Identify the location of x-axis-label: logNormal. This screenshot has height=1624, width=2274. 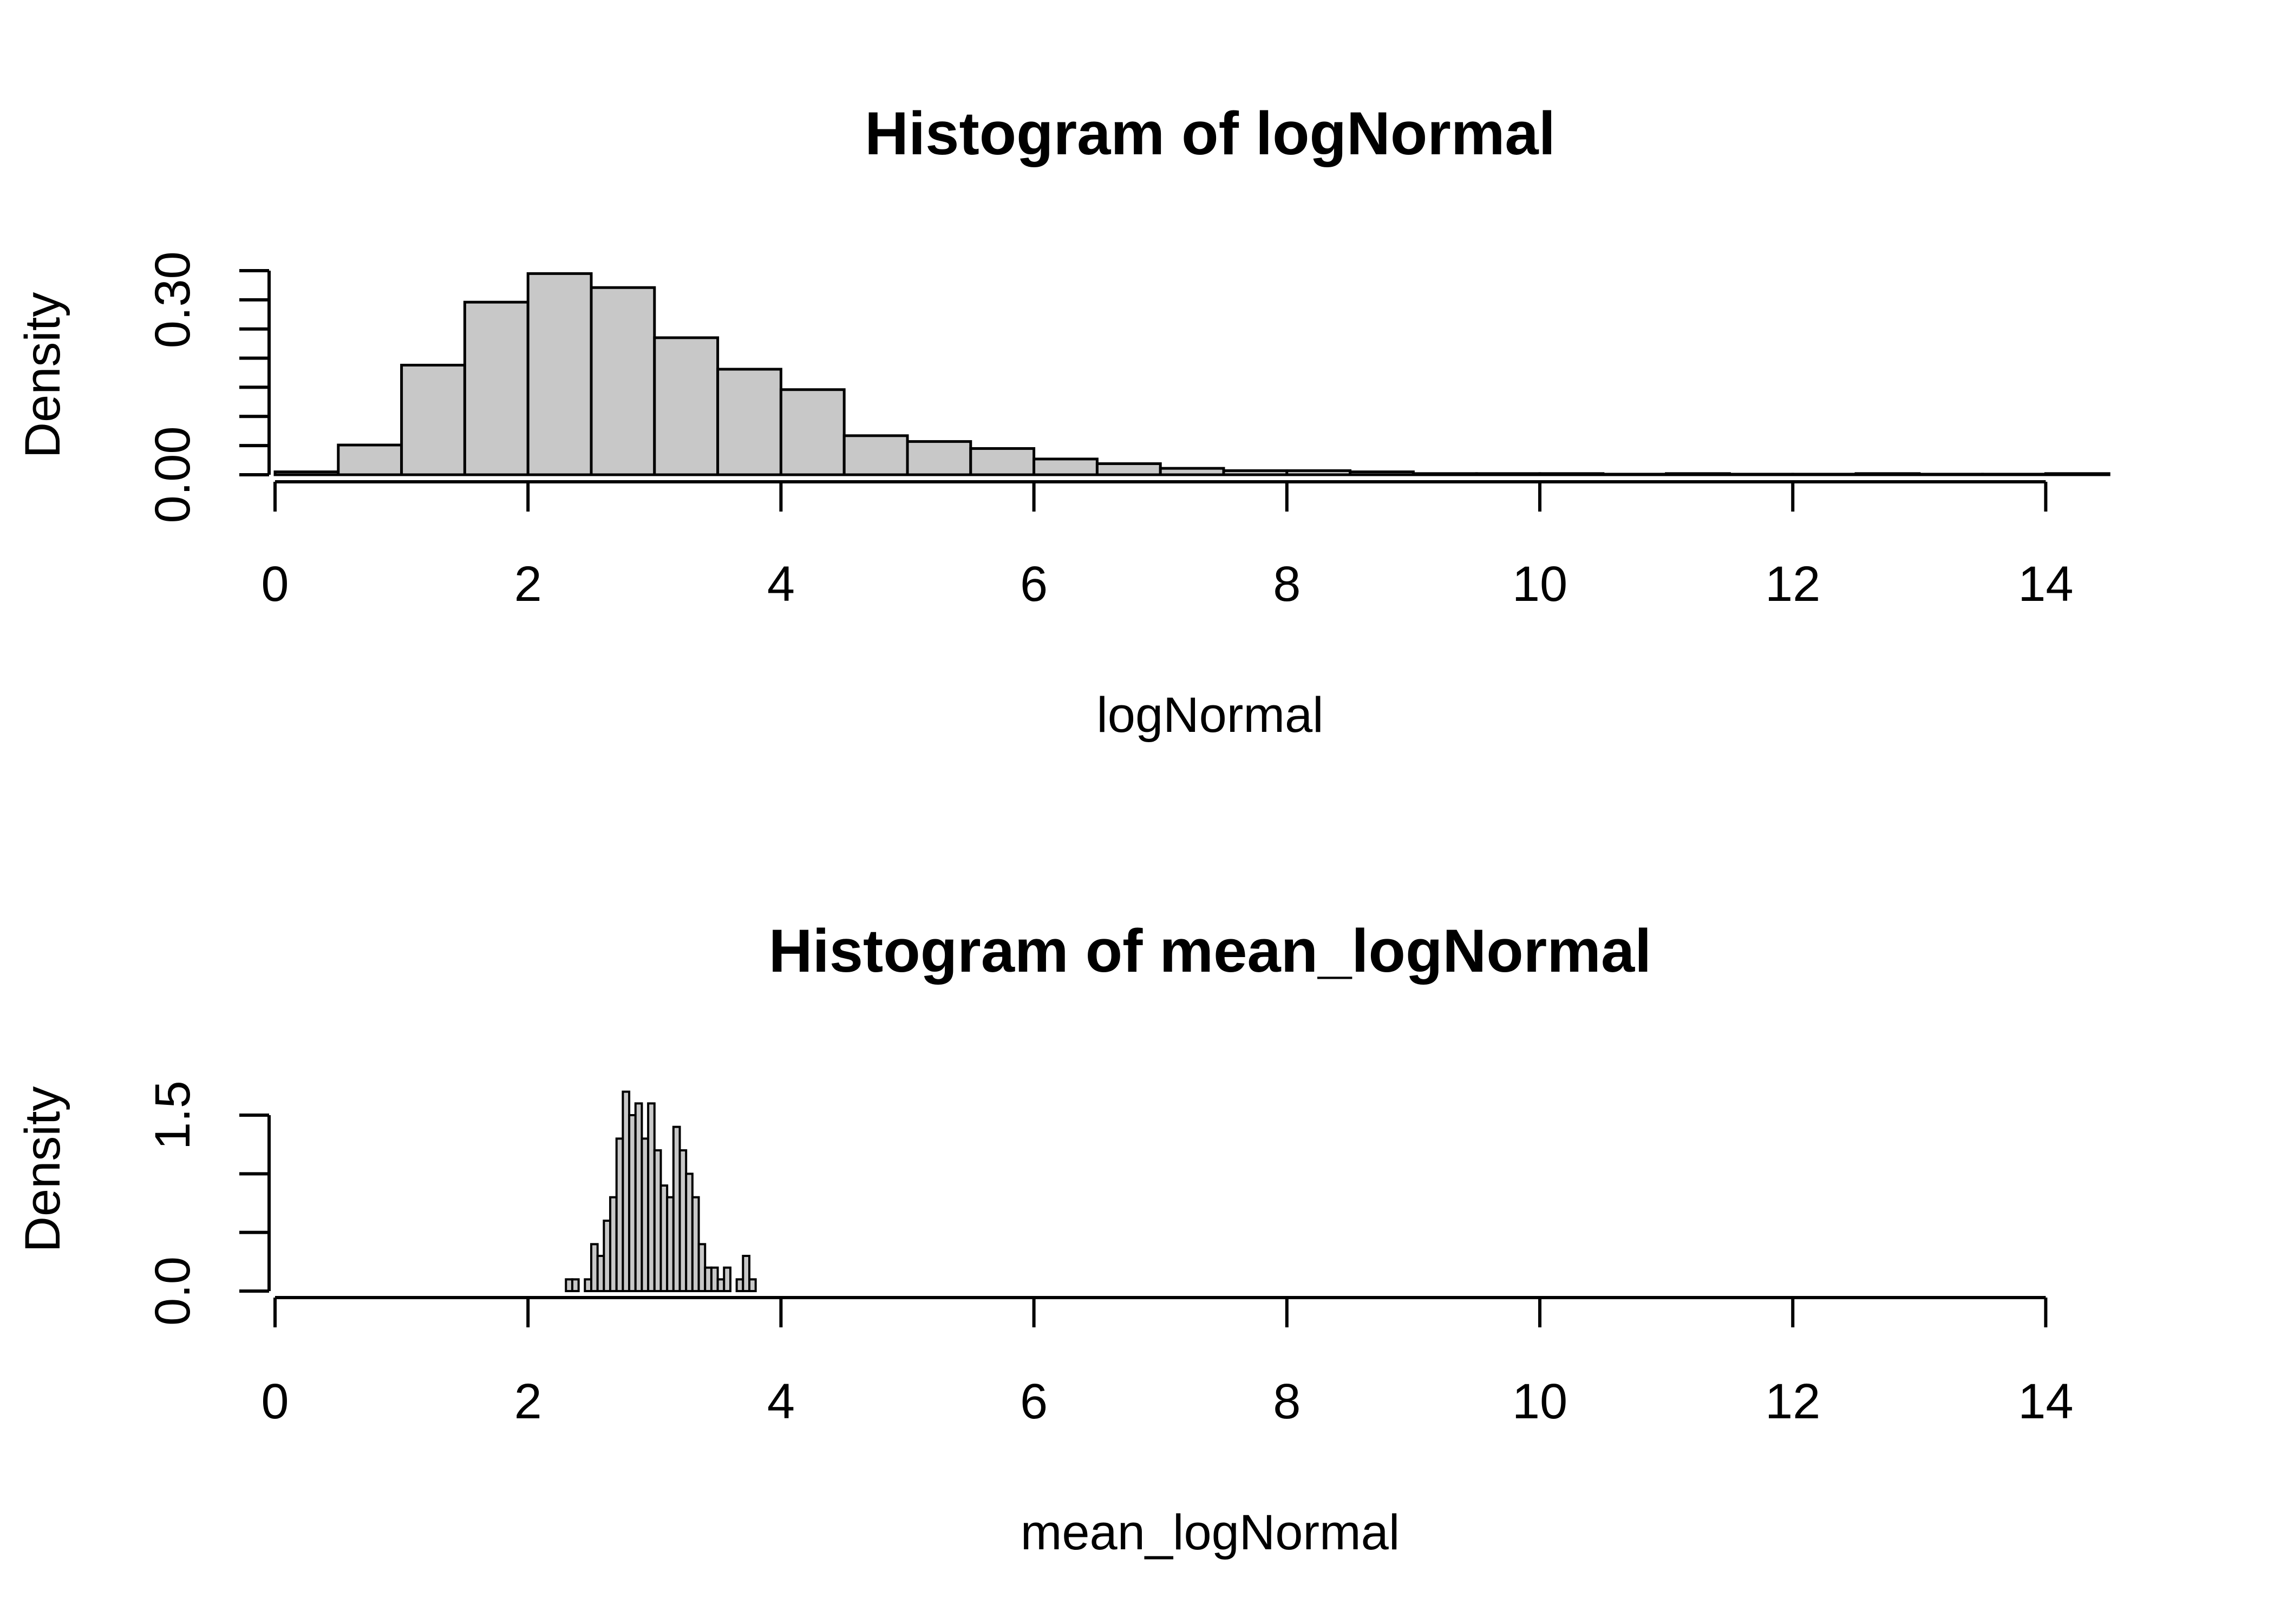
(1210, 715).